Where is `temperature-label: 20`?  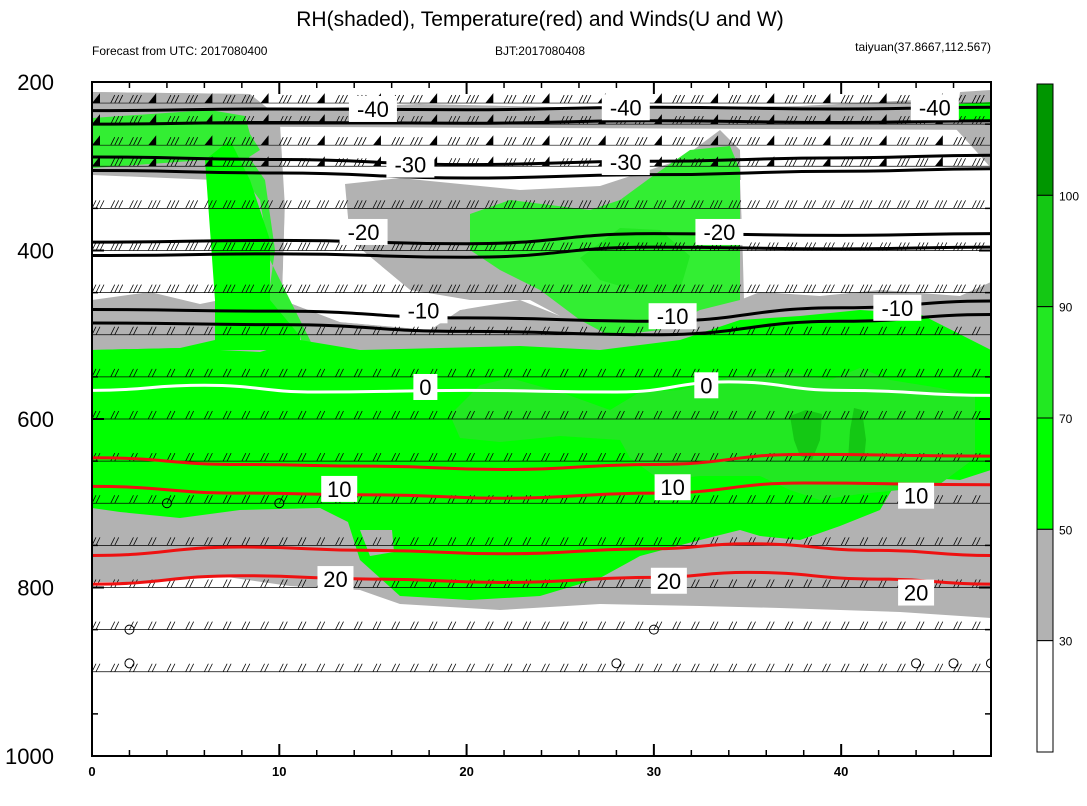 temperature-label: 20 is located at coordinates (335, 579).